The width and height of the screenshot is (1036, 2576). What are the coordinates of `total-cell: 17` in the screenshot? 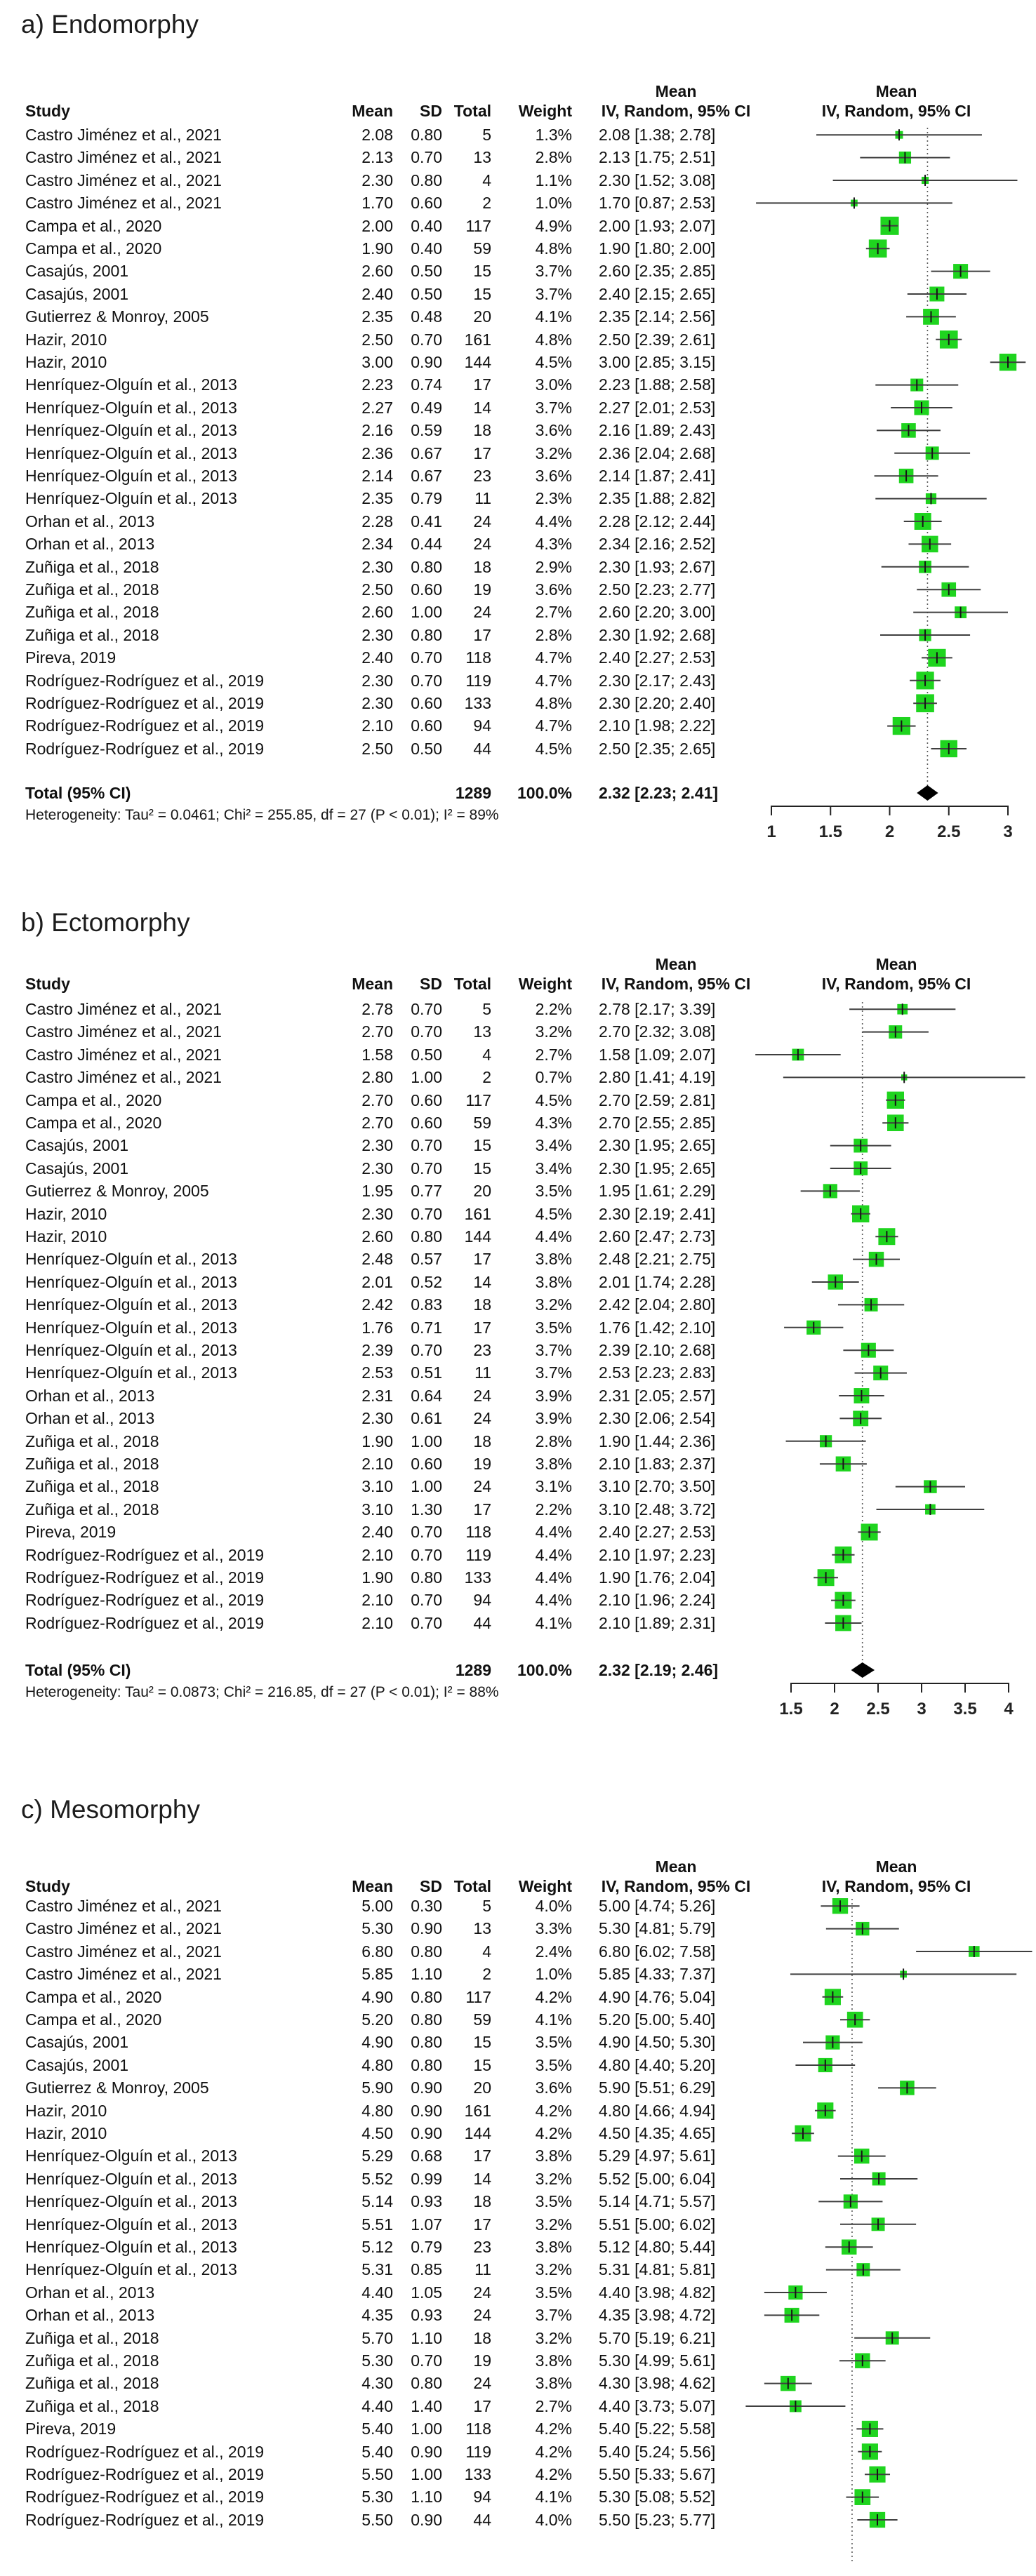 It's located at (482, 1328).